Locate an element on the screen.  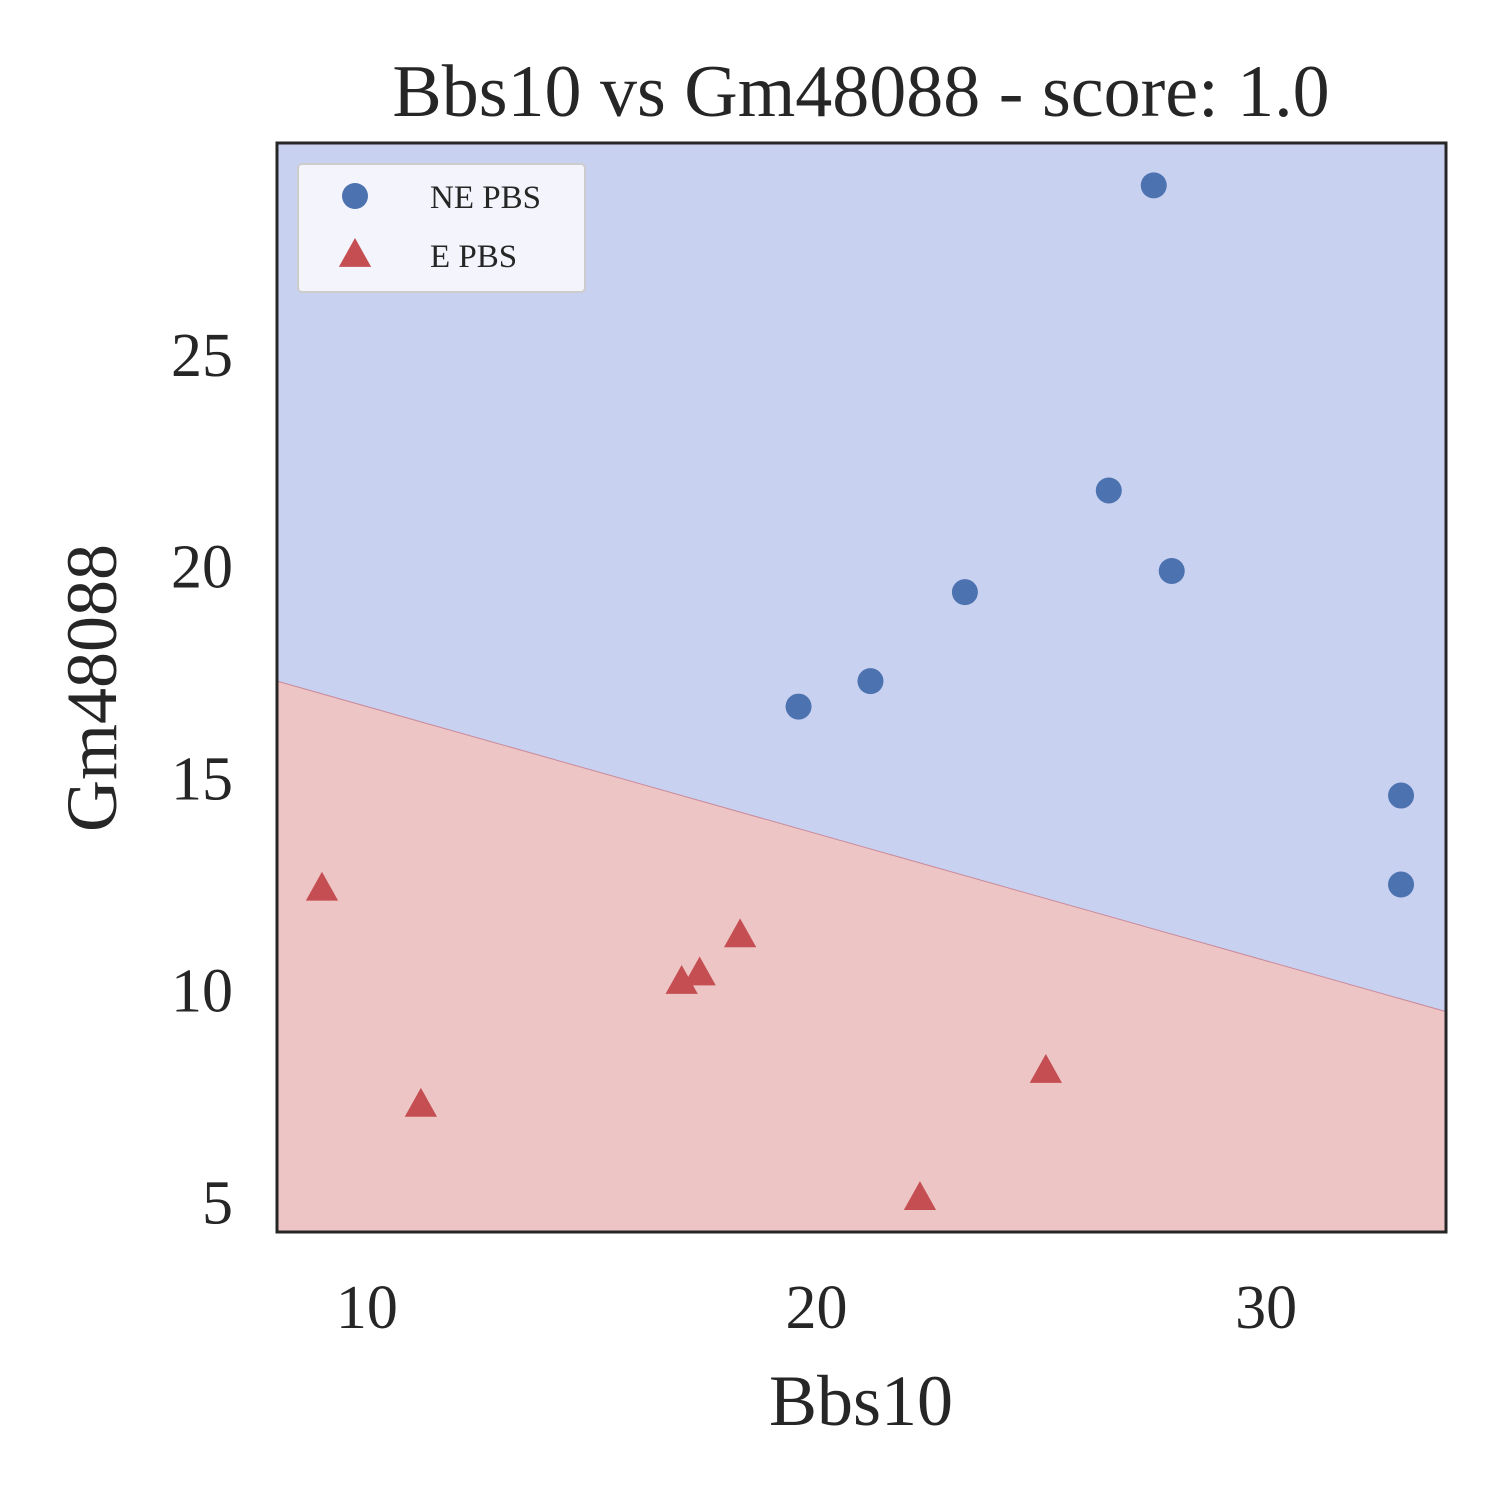
y-axis-ticks: 5 10 15 20 25 is located at coordinates (202, 779).